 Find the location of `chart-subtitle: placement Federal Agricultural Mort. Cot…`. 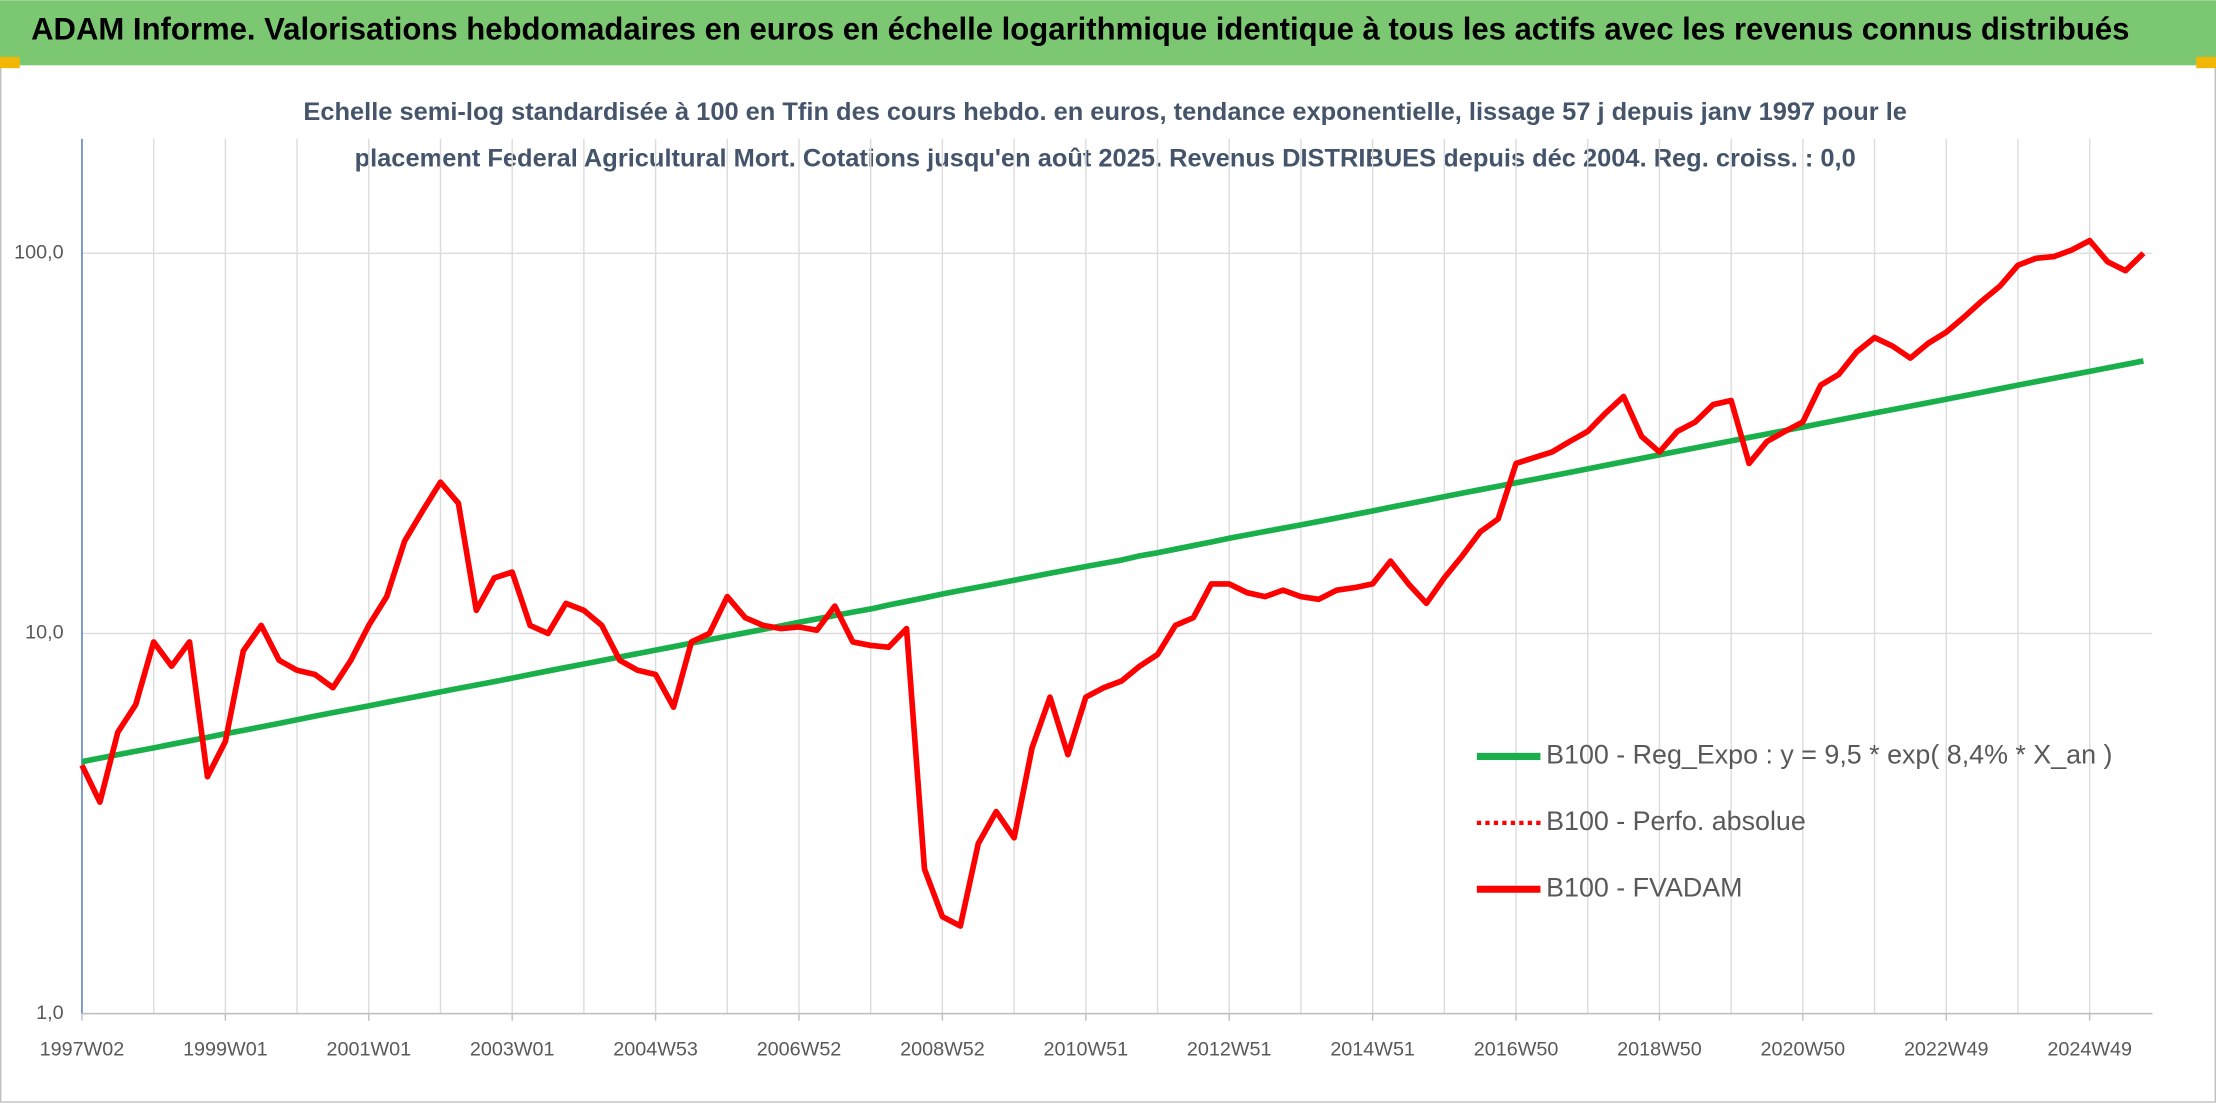

chart-subtitle: placement Federal Agricultural Mort. Cot… is located at coordinates (1105, 159).